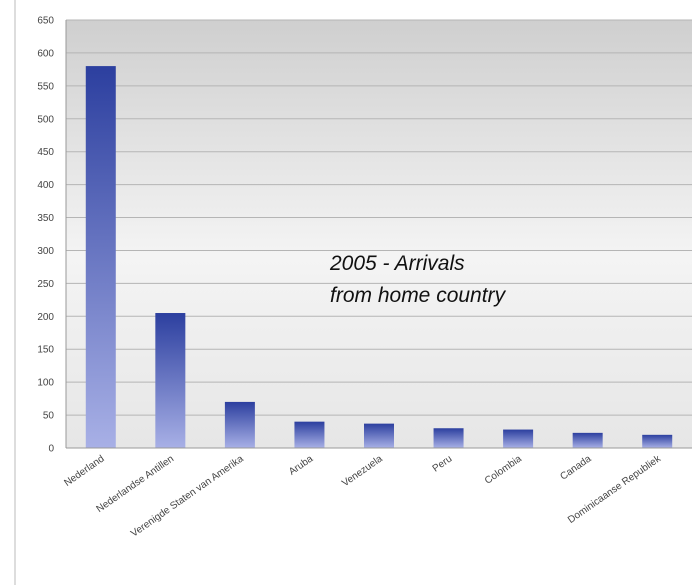  Describe the element at coordinates (45, 185) in the screenshot. I see `y-tick-label: 400` at that location.